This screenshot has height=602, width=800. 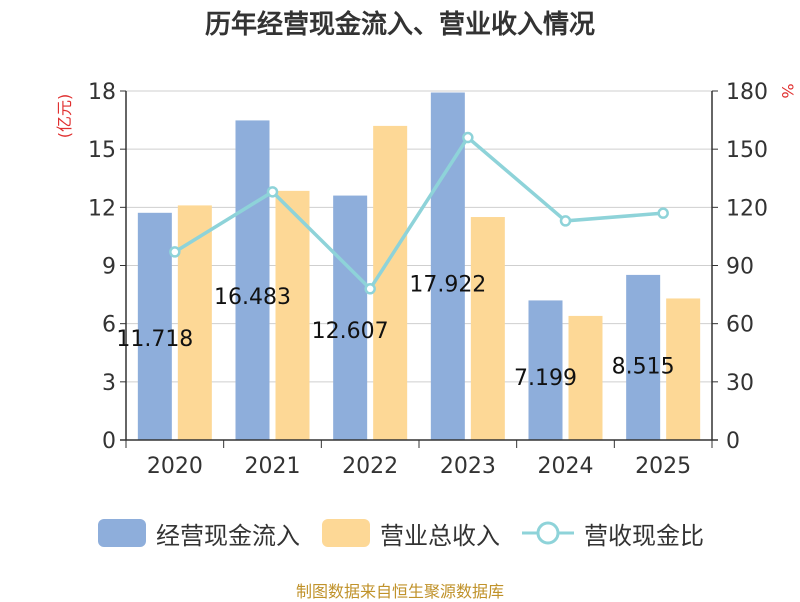 What do you see at coordinates (370, 466) in the screenshot?
I see `x-tick-label: 2022` at bounding box center [370, 466].